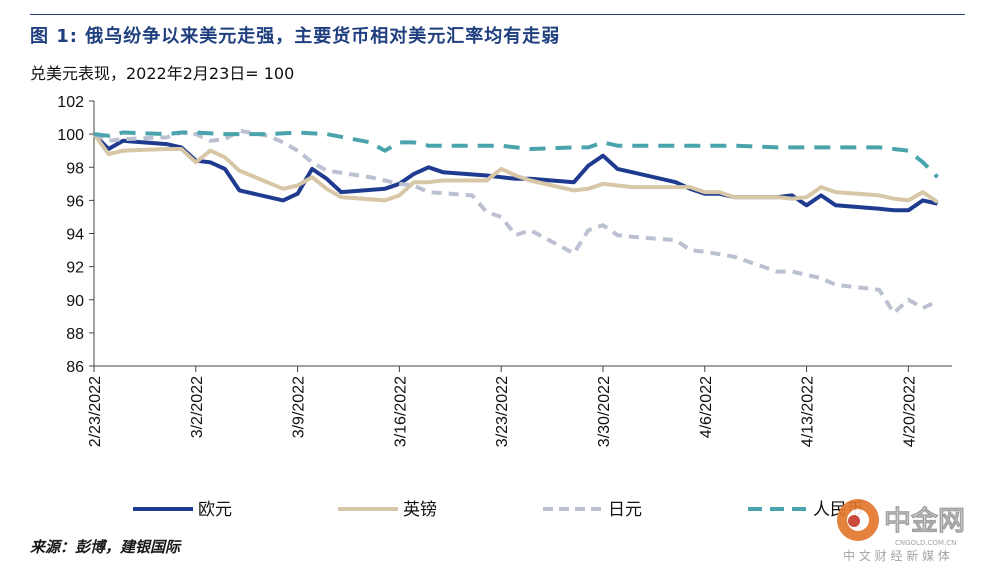 The image size is (991, 571). I want to click on legend-label-euro: 欧元, so click(215, 510).